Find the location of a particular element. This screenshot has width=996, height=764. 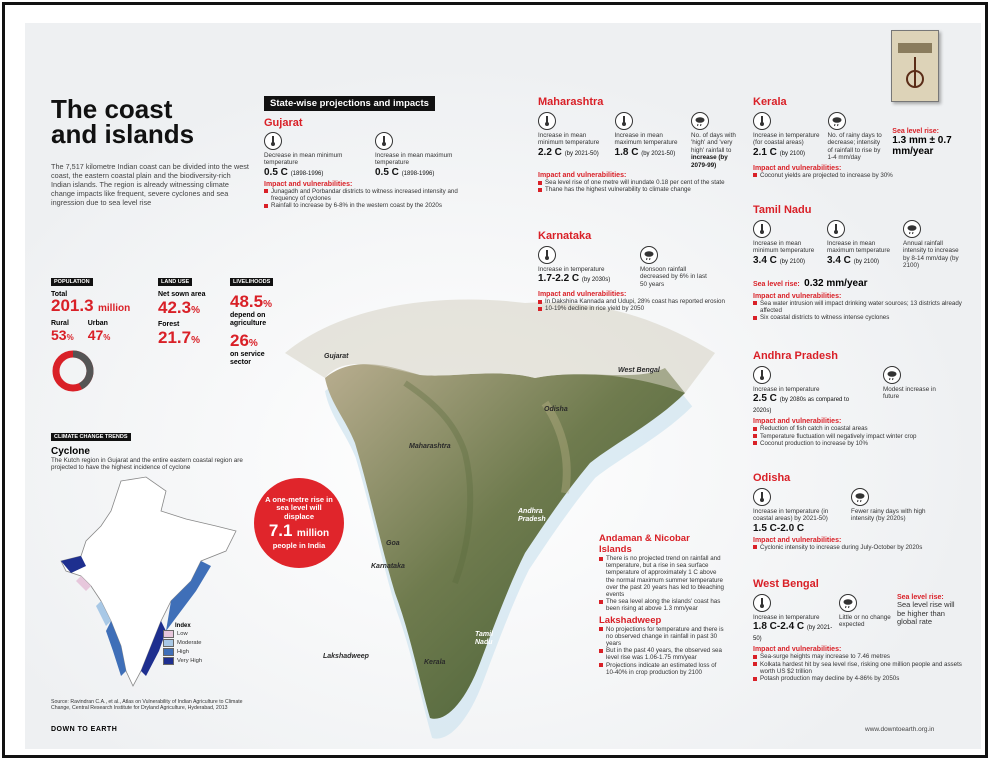

odisha-name: Odisha is located at coordinates (772, 478).